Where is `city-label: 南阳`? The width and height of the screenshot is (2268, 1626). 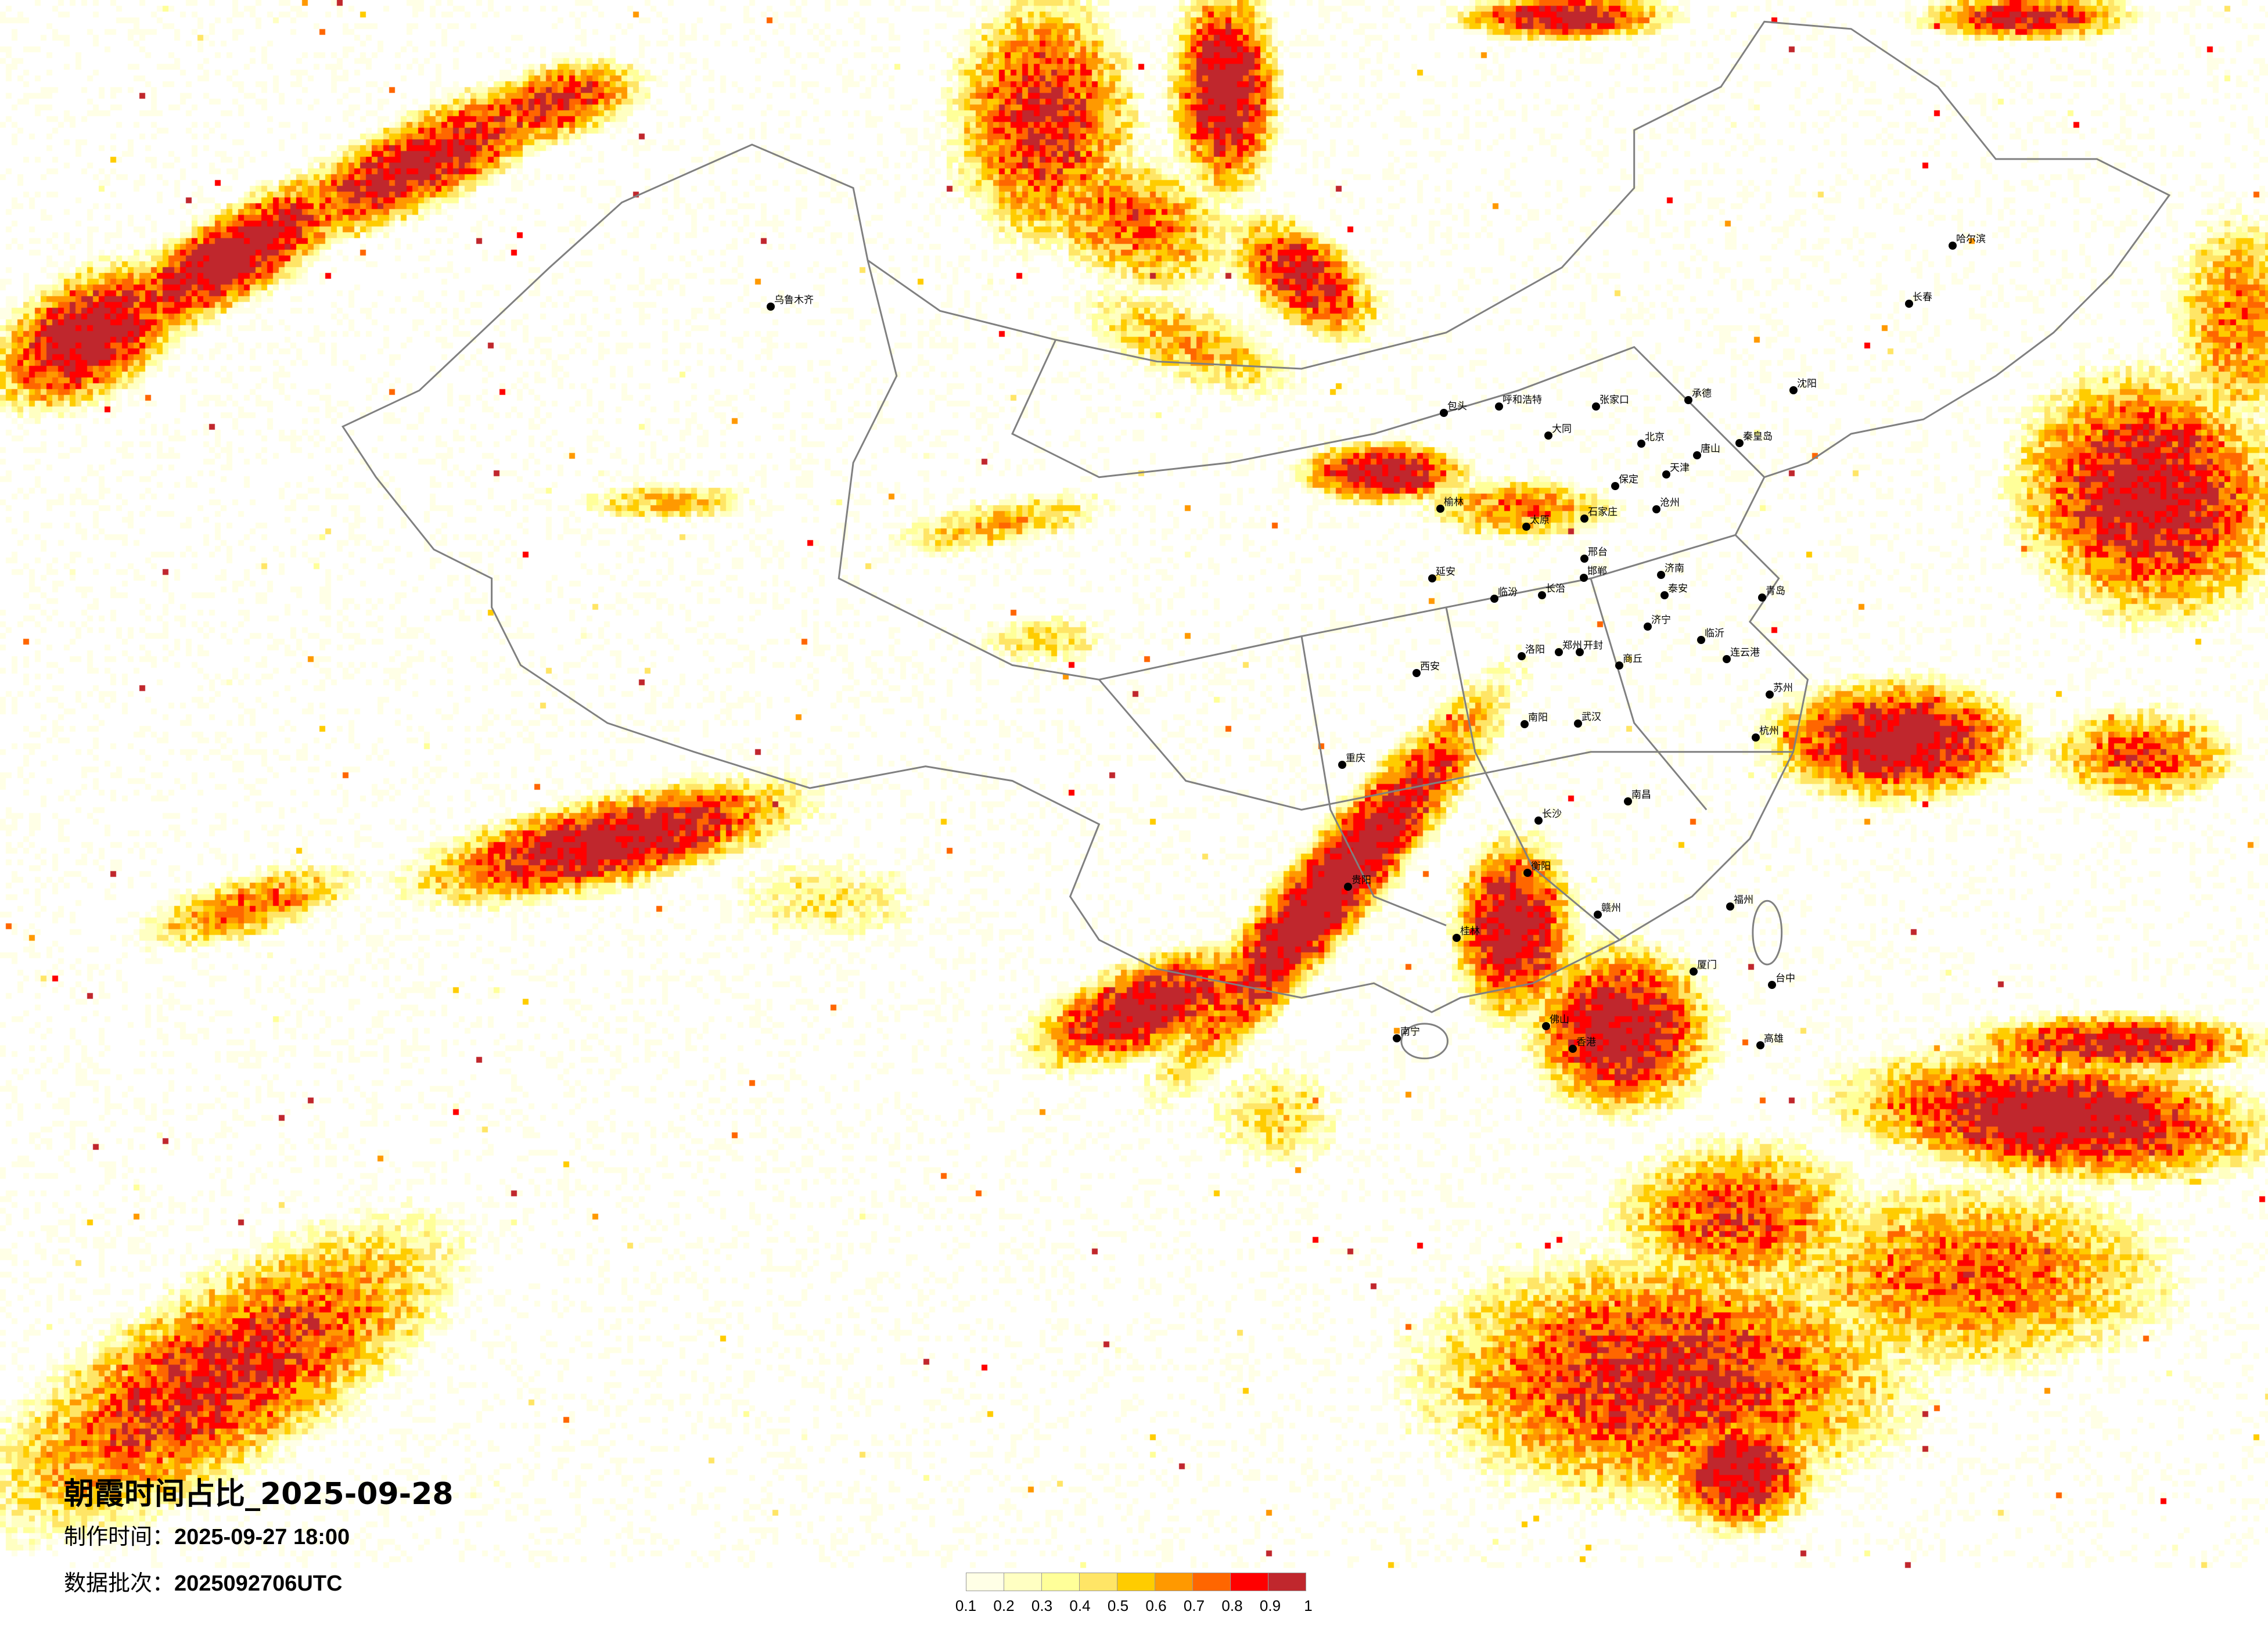 city-label: 南阳 is located at coordinates (1538, 718).